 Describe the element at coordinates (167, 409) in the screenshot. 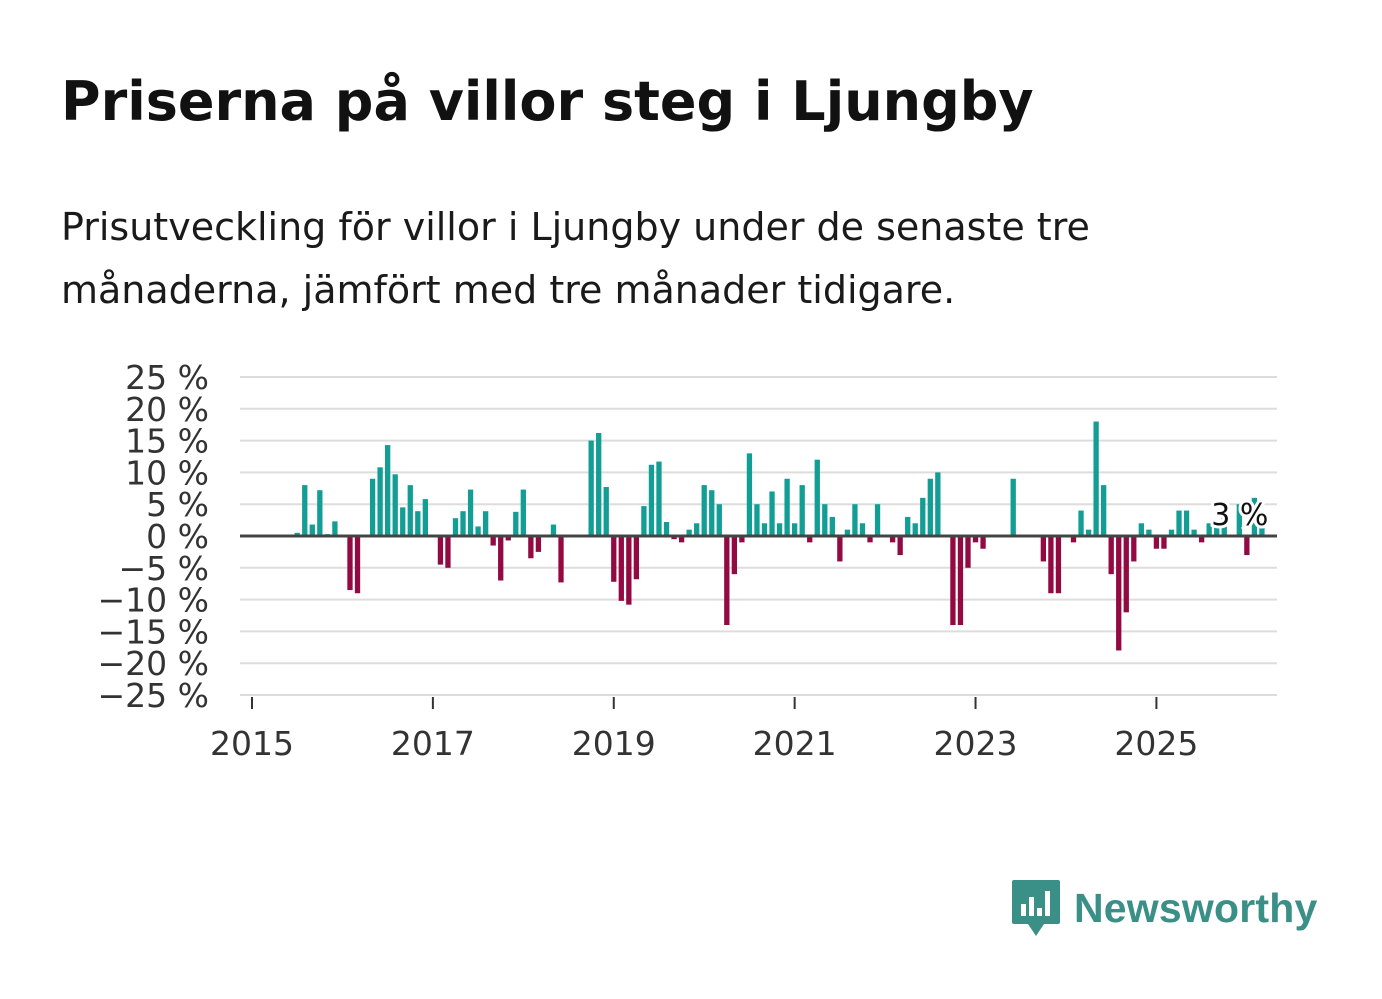

I see `y-tick-label: 20 %` at that location.